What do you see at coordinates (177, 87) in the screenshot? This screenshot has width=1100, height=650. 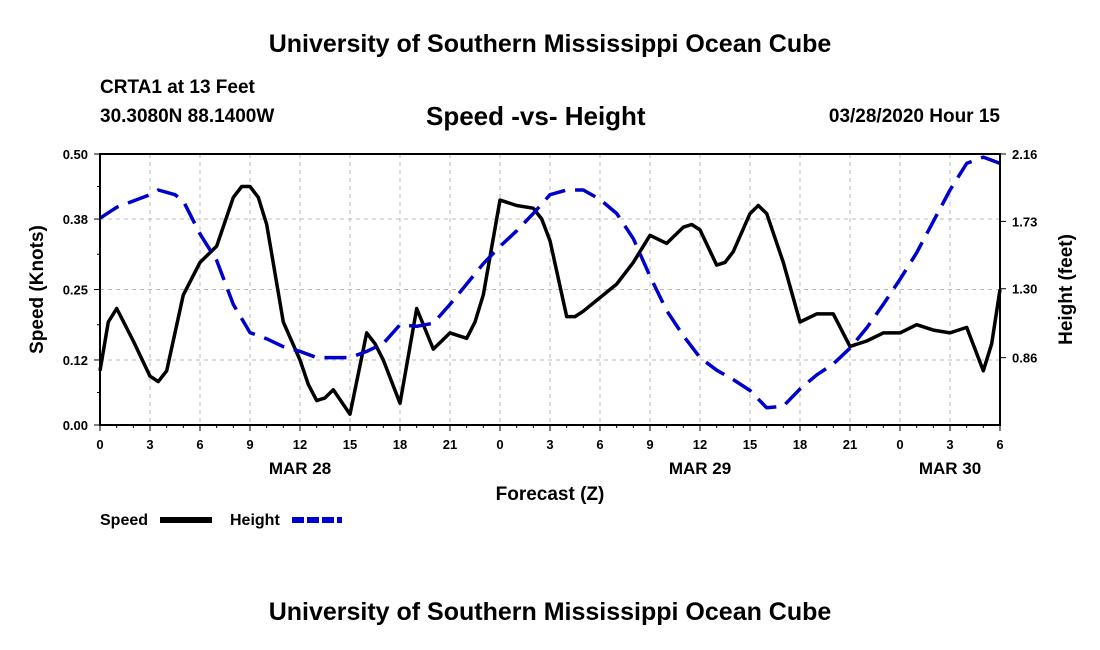 I see `station-label: CRTA1 at 13 Feet` at bounding box center [177, 87].